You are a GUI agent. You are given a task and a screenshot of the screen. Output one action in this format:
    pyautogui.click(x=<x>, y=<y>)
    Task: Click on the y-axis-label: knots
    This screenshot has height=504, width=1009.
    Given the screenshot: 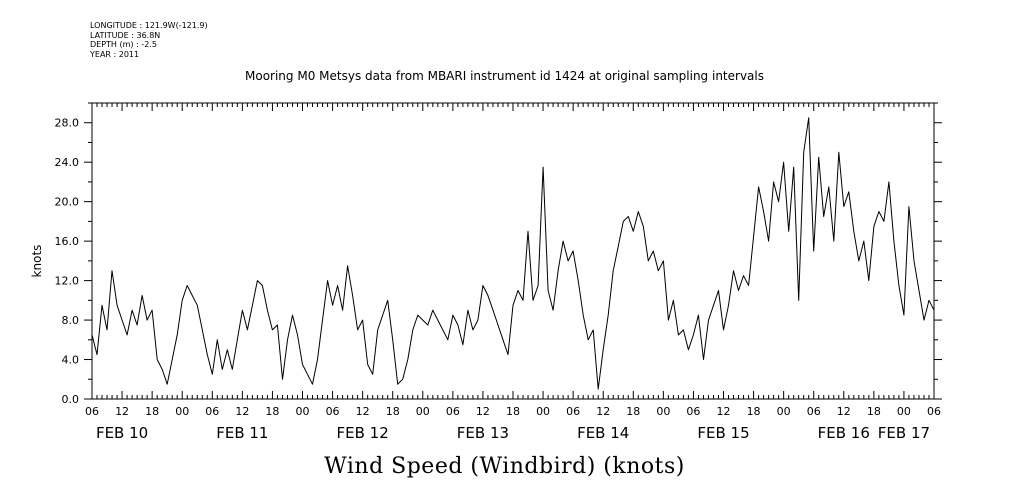 What is the action you would take?
    pyautogui.click(x=37, y=261)
    